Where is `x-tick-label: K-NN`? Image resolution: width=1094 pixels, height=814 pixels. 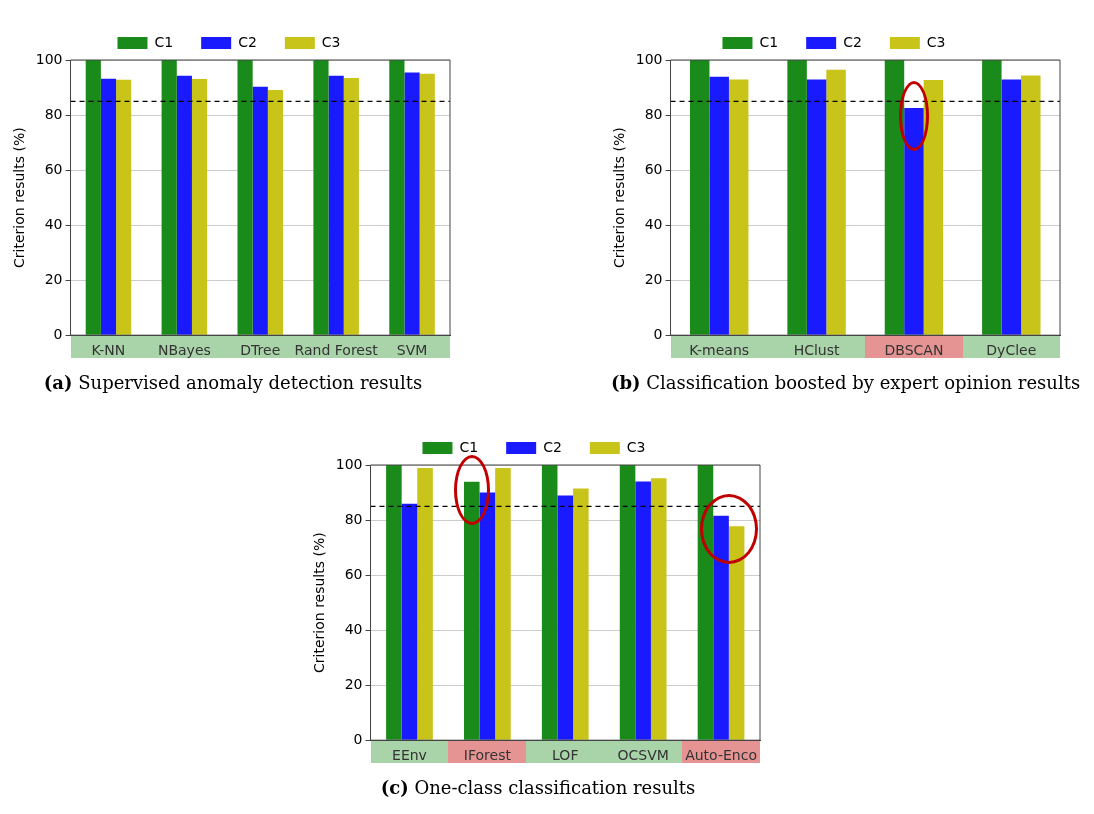 x-tick-label: K-NN is located at coordinates (108, 350).